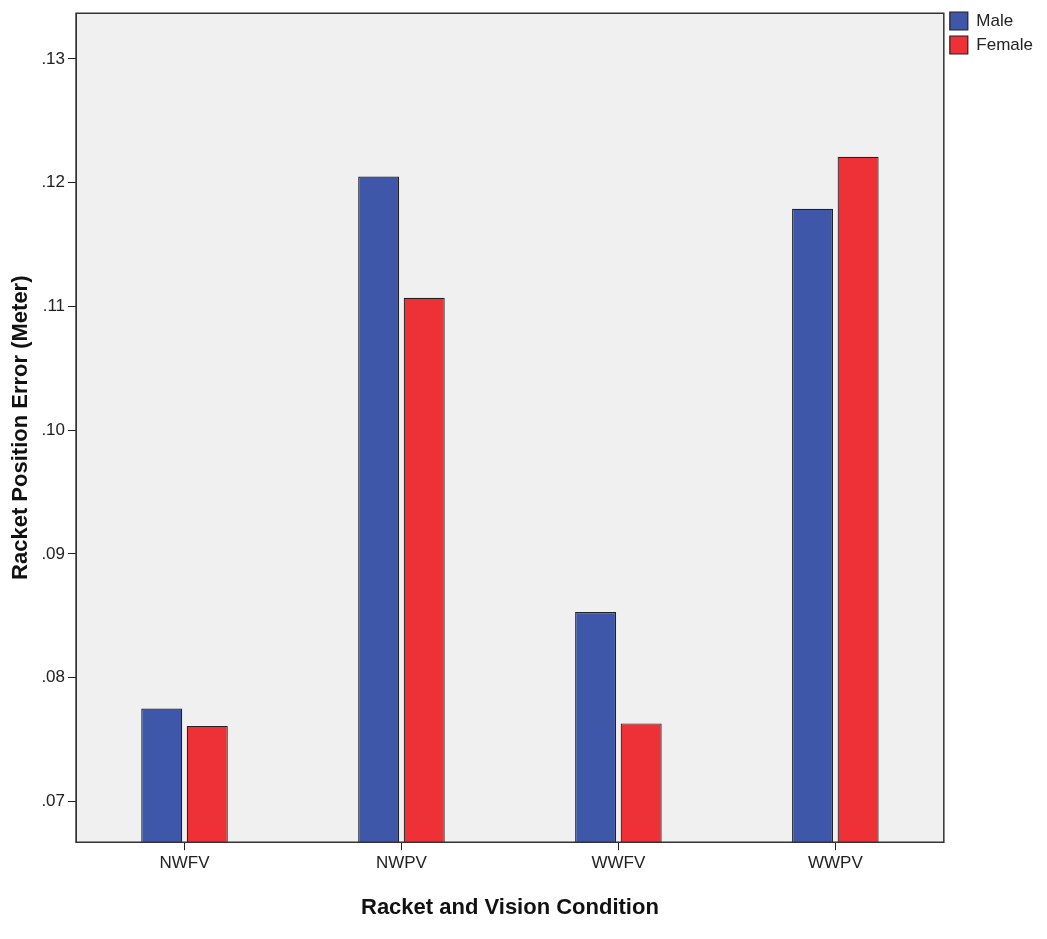 This screenshot has width=1047, height=939. Describe the element at coordinates (53, 553) in the screenshot. I see `y-tick-label: .09` at that location.